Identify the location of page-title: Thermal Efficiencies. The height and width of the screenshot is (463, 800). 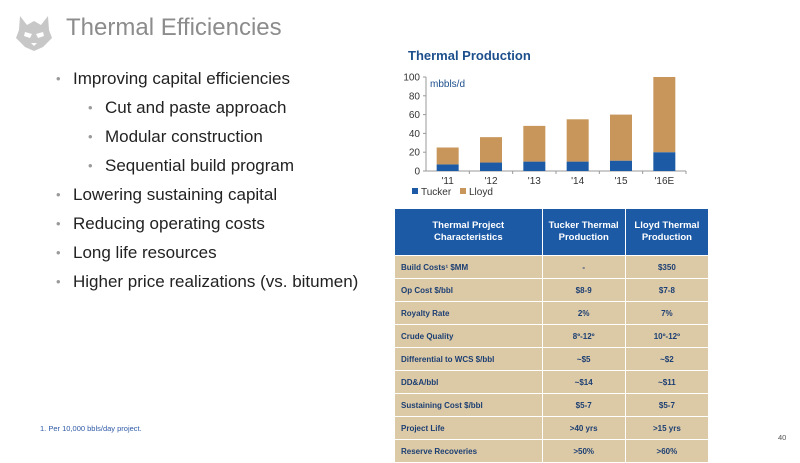
(174, 27).